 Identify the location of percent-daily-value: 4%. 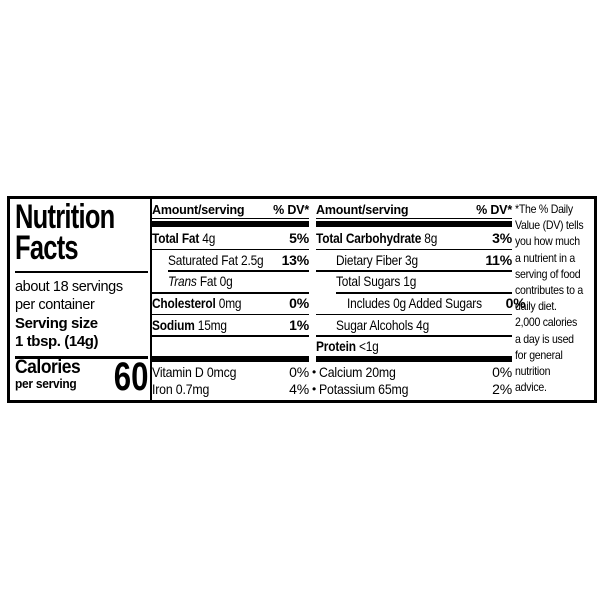
(299, 388).